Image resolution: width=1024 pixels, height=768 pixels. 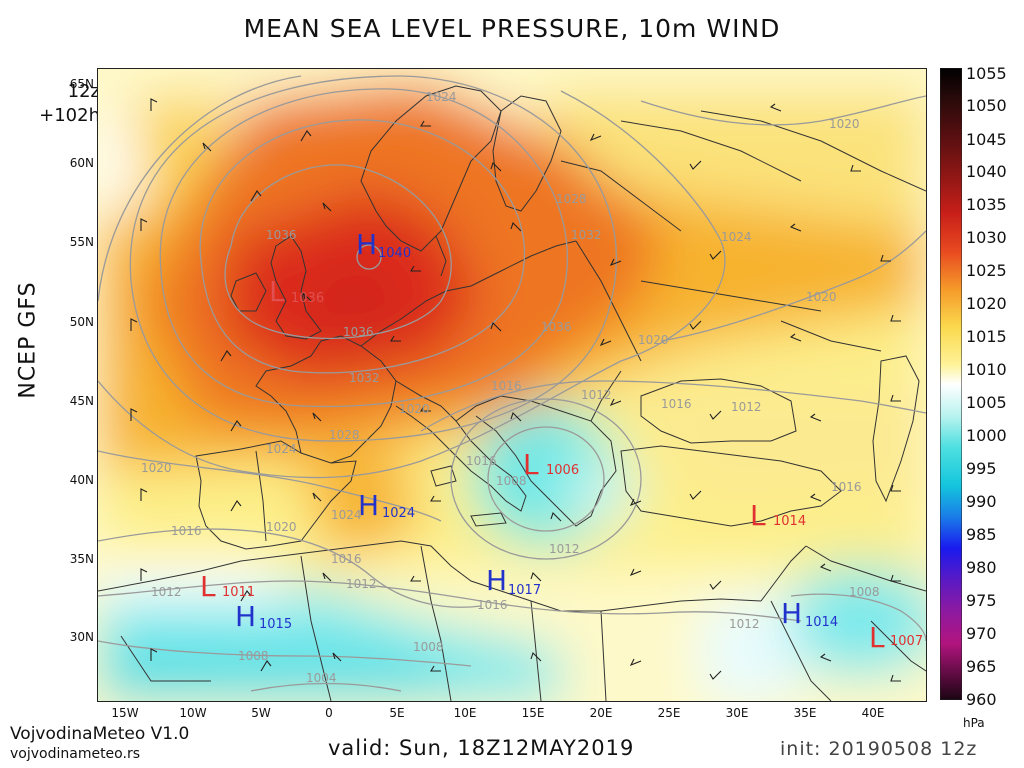 I want to click on colorbar-label: 1055, so click(x=986, y=73).